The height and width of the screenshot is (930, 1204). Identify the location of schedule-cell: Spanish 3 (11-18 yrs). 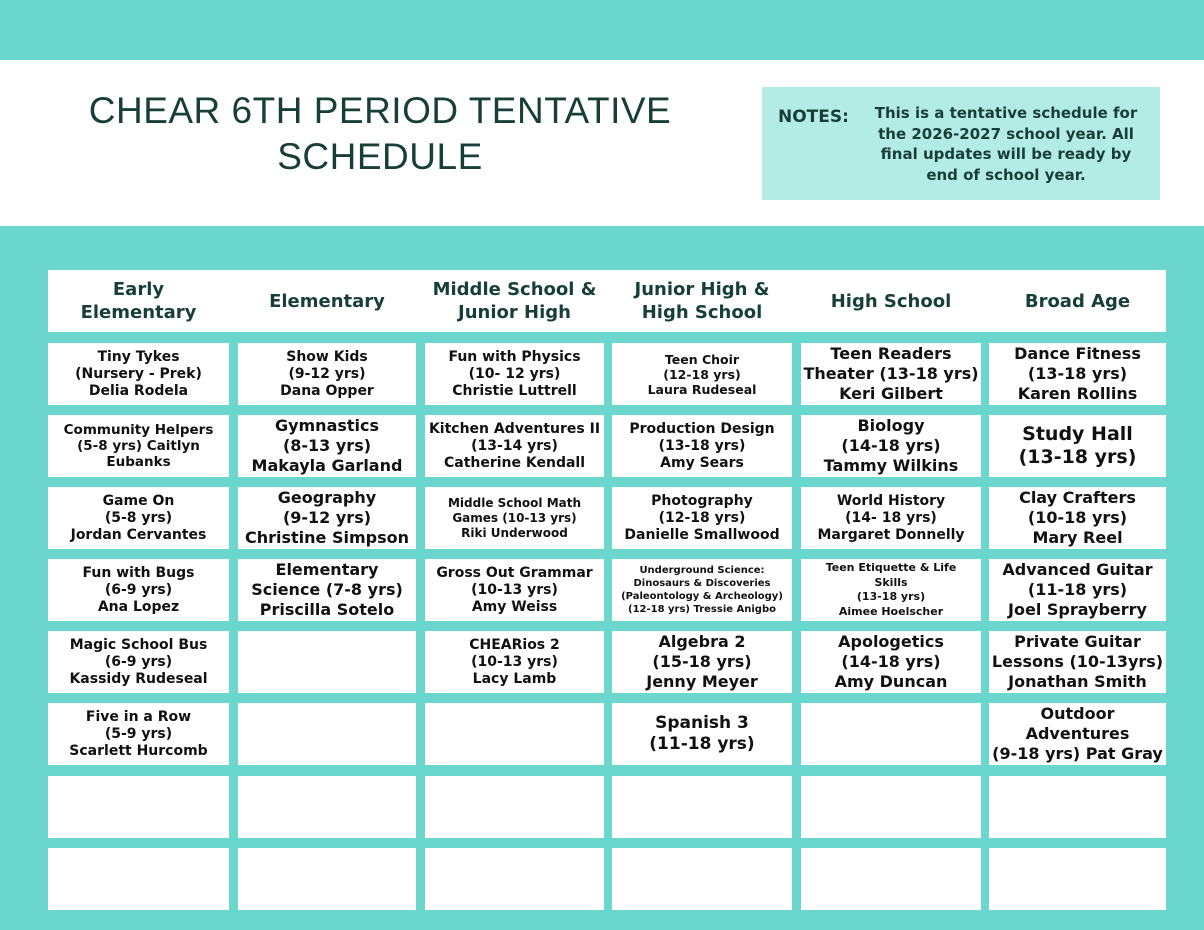
(702, 734).